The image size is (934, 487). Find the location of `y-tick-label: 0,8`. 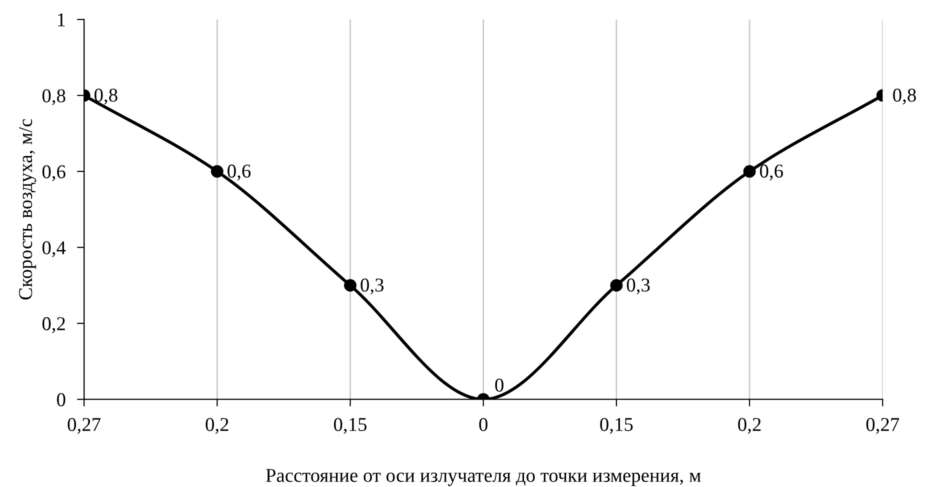

y-tick-label: 0,8 is located at coordinates (54, 97).